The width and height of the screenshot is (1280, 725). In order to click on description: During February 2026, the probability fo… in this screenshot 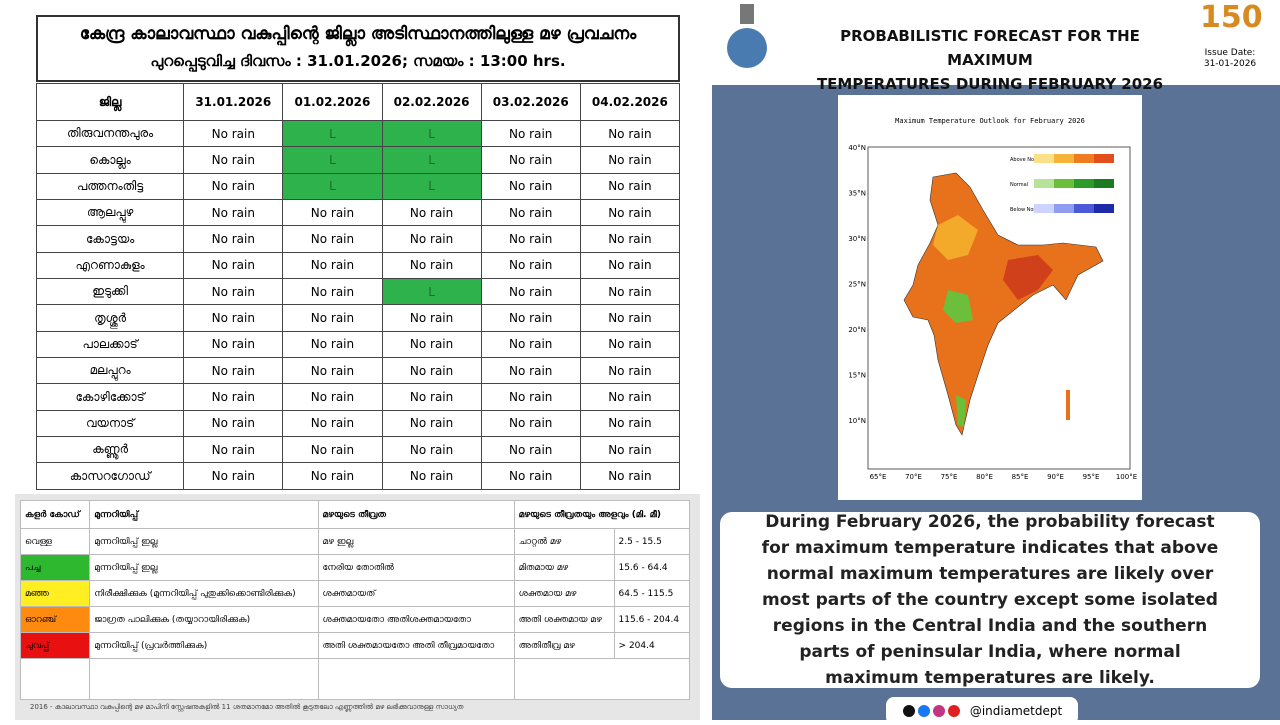, I will do `click(990, 600)`.